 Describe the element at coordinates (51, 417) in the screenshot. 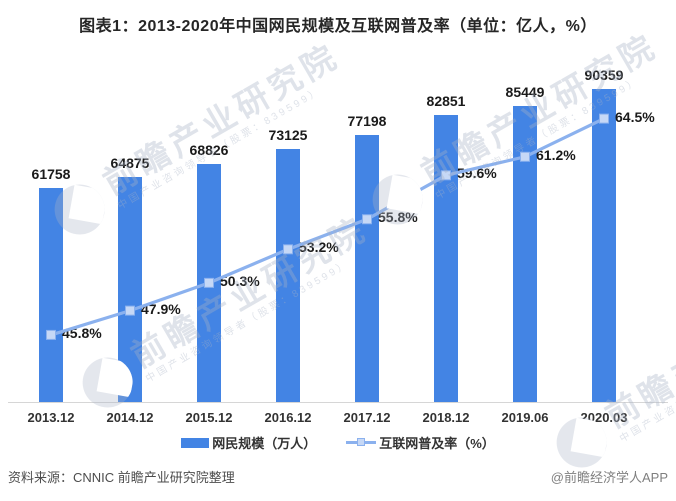

I see `x-axis-label: 2013.12` at that location.